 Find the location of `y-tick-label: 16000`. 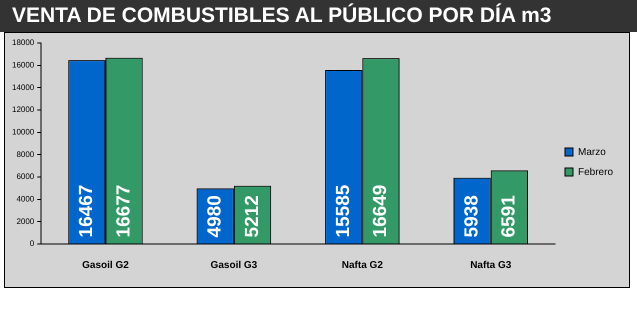

y-tick-label: 16000 is located at coordinates (23, 65).